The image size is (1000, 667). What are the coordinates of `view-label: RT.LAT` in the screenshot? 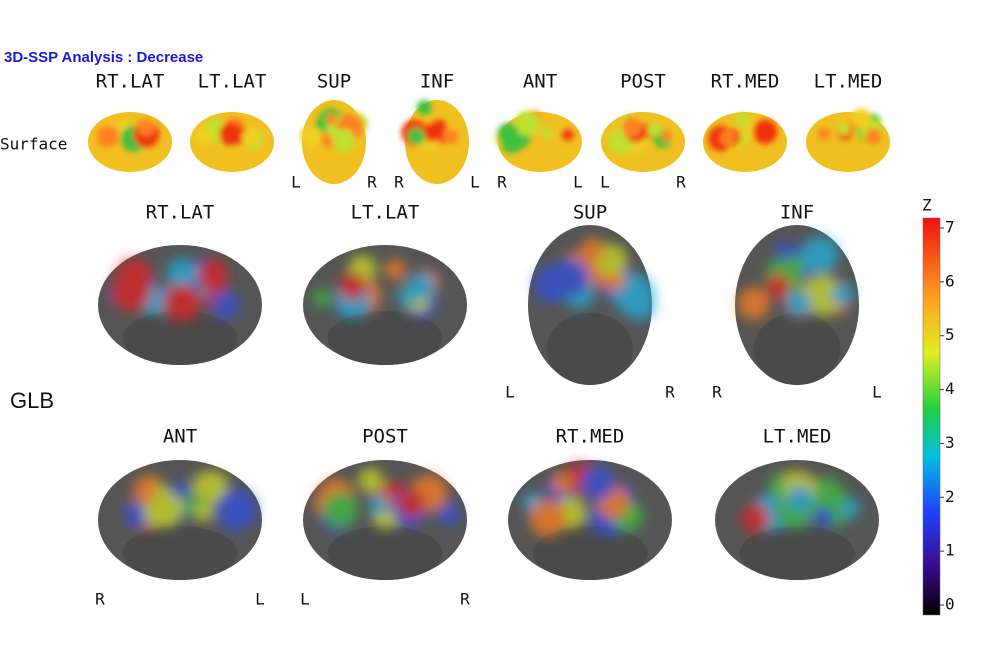 It's located at (130, 82).